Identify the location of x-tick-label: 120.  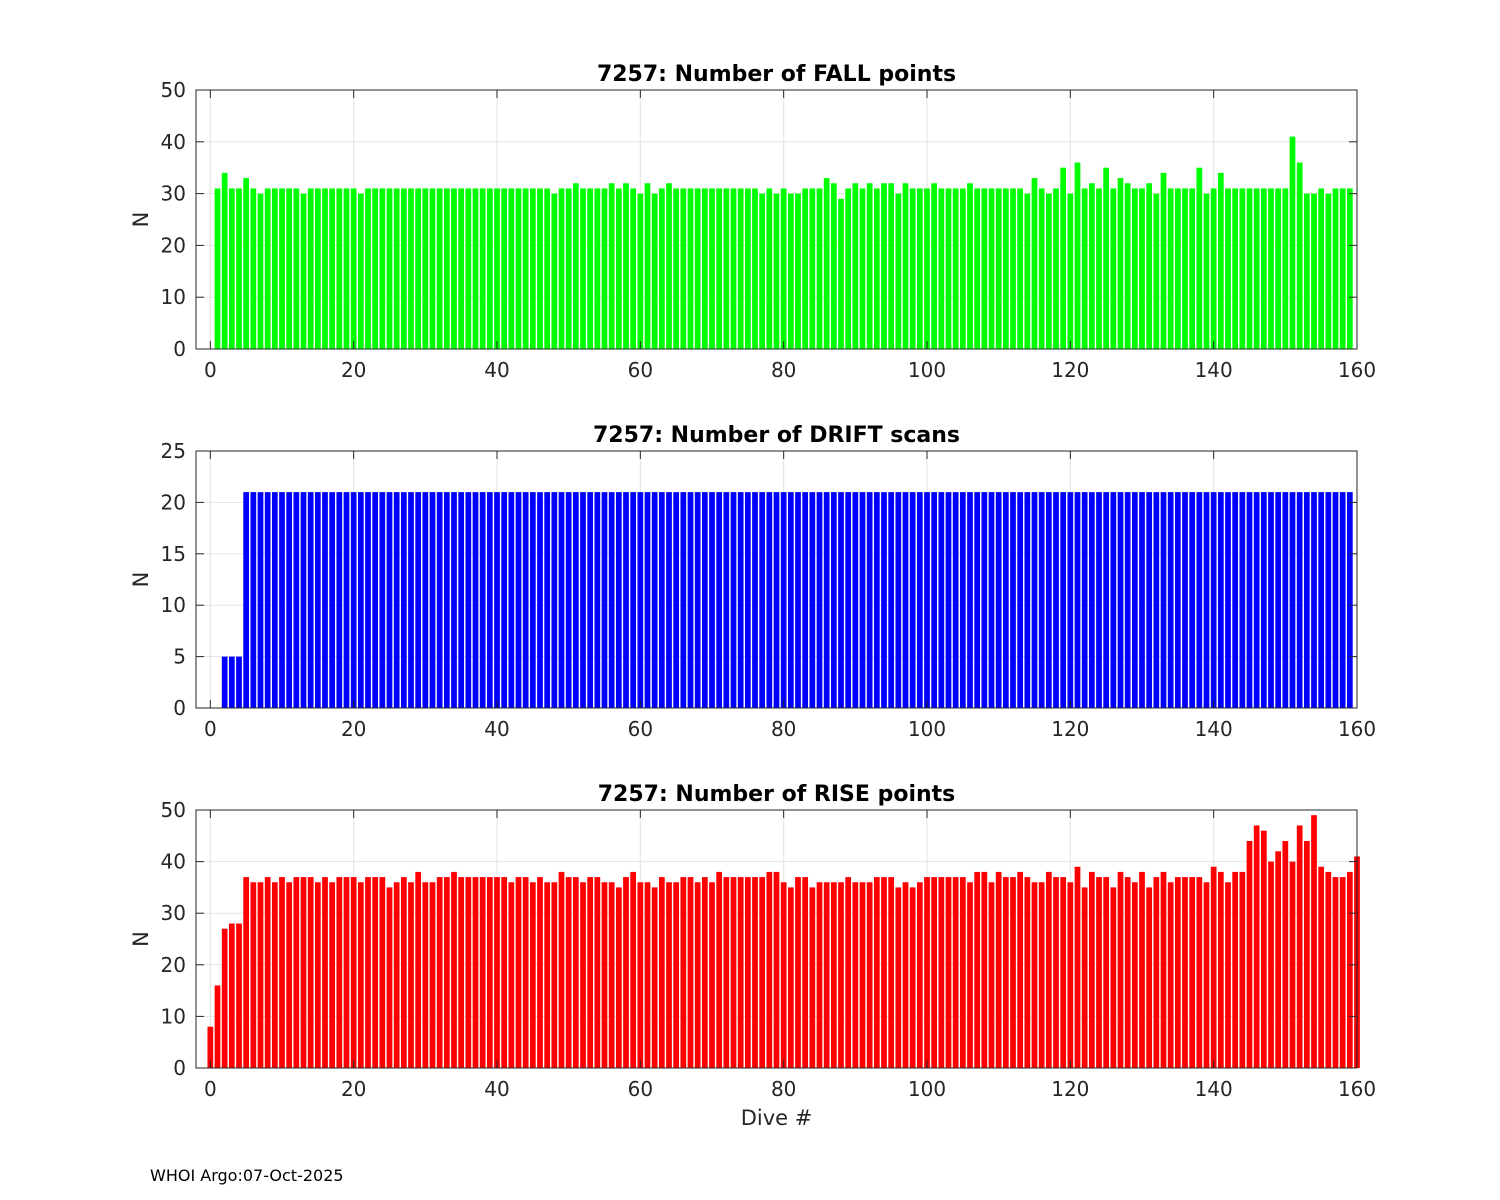
(1070, 729).